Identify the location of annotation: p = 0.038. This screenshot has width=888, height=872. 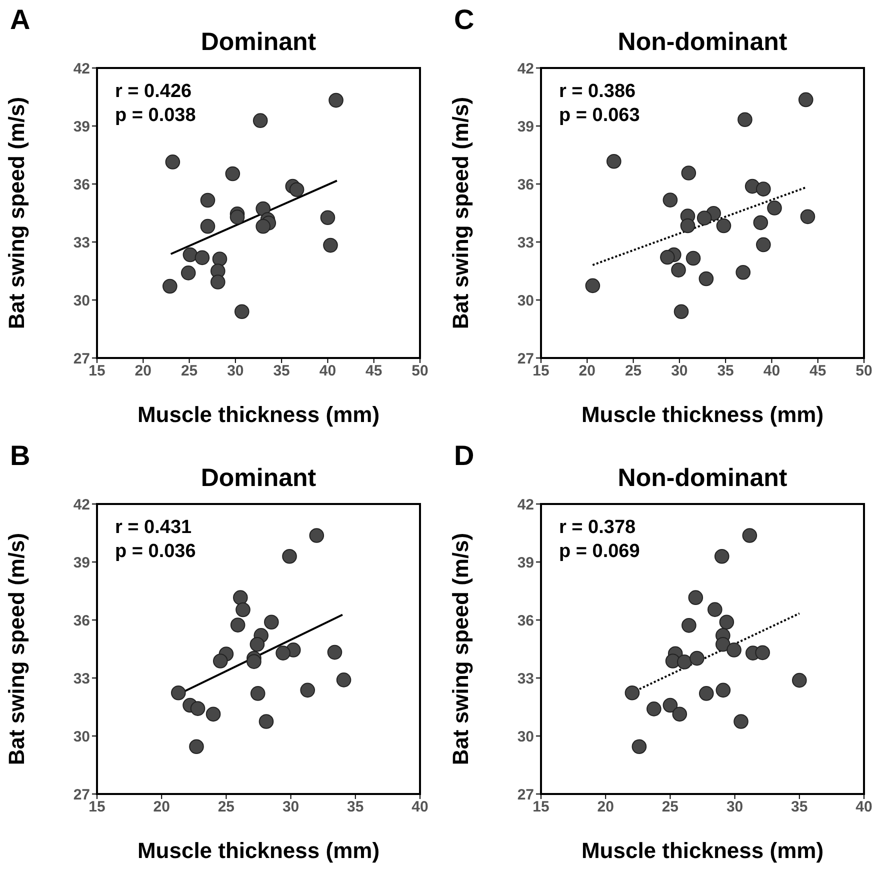
(155, 116).